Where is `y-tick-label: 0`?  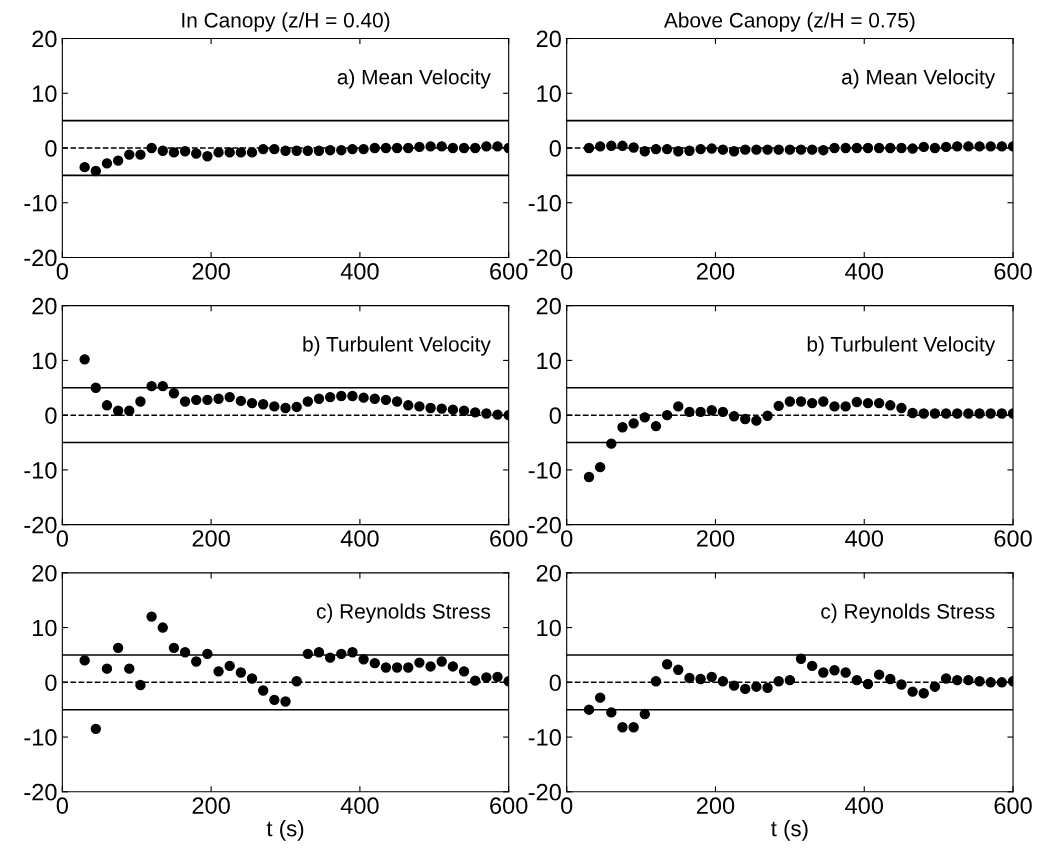 y-tick-label: 0 is located at coordinates (51, 683).